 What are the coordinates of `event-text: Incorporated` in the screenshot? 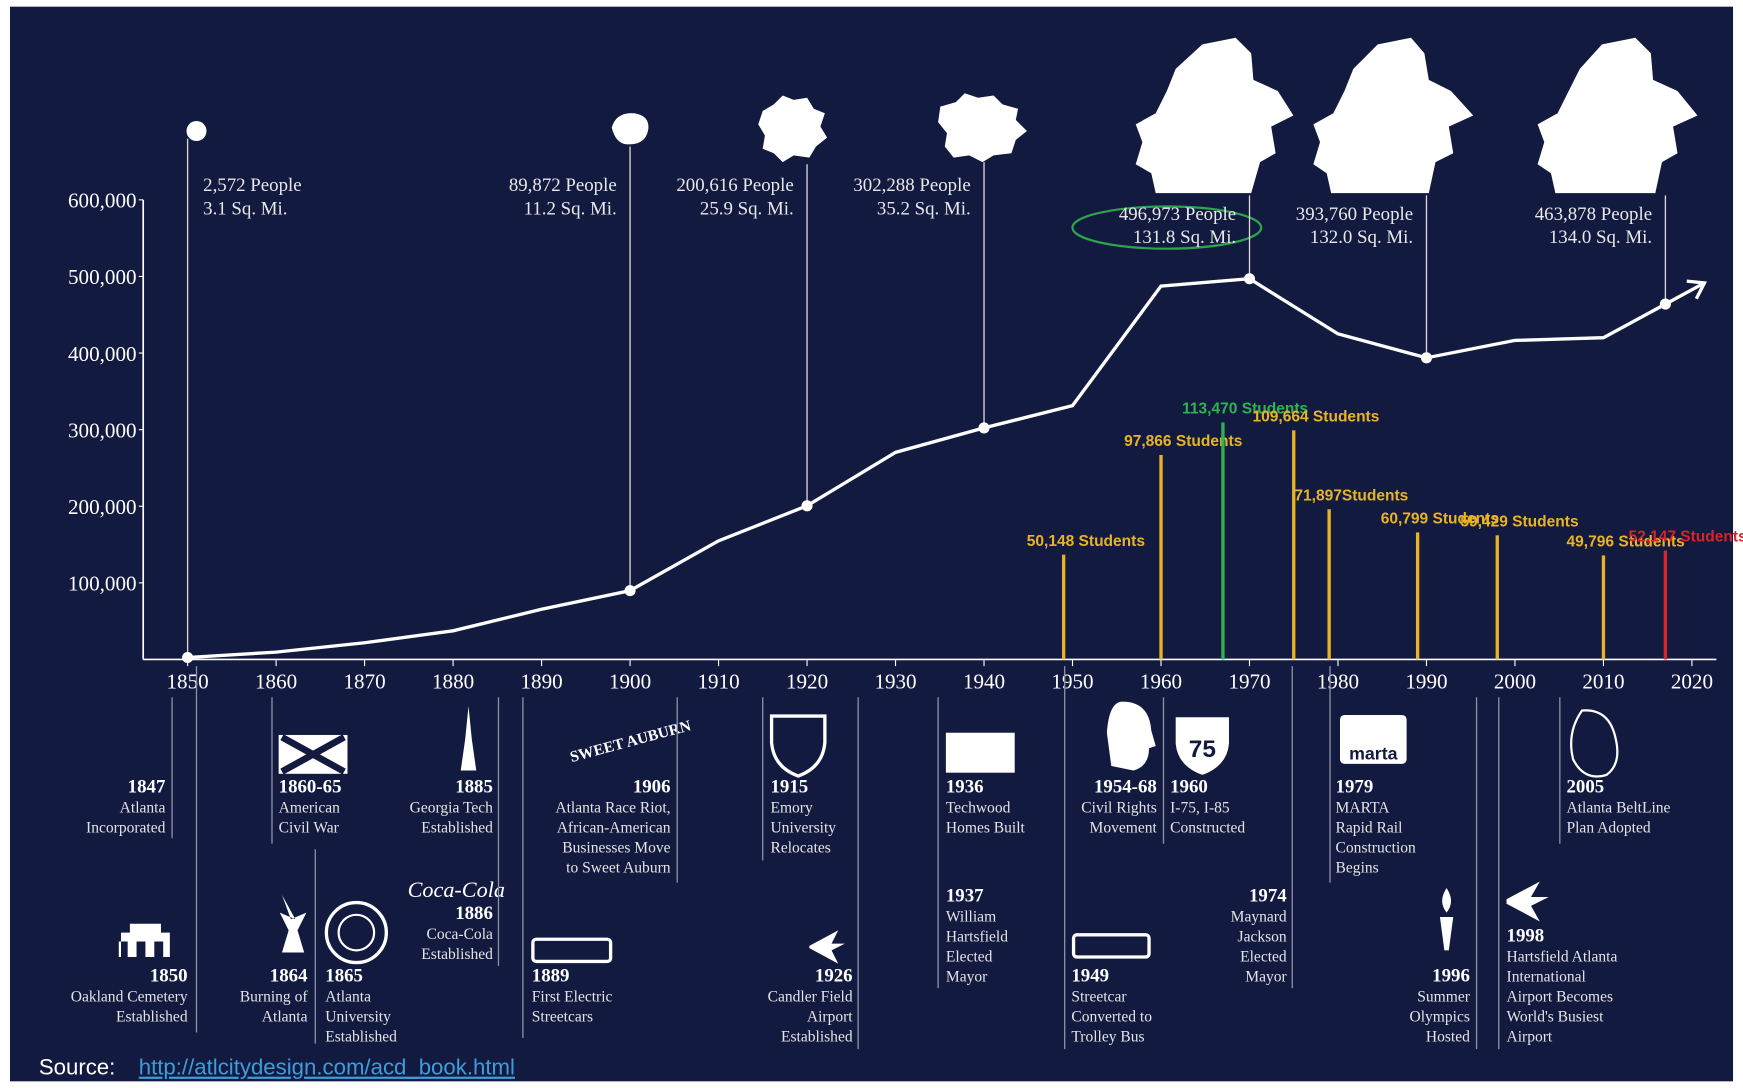 It's located at (126, 828).